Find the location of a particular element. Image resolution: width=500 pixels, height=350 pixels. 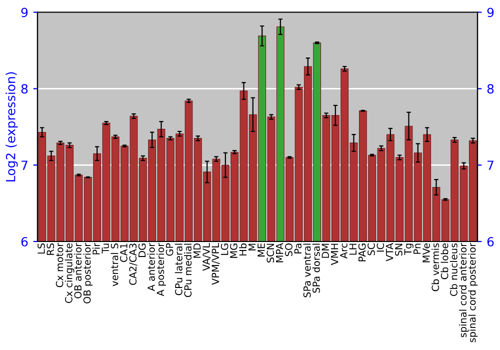

x-tick-label: IC is located at coordinates (380, 247).